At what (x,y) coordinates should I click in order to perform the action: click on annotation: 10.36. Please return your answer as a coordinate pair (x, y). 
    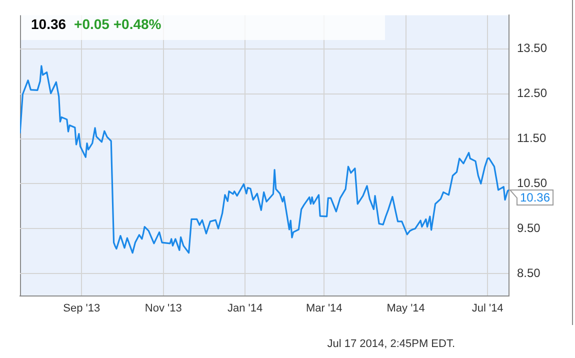
    Looking at the image, I should click on (535, 197).